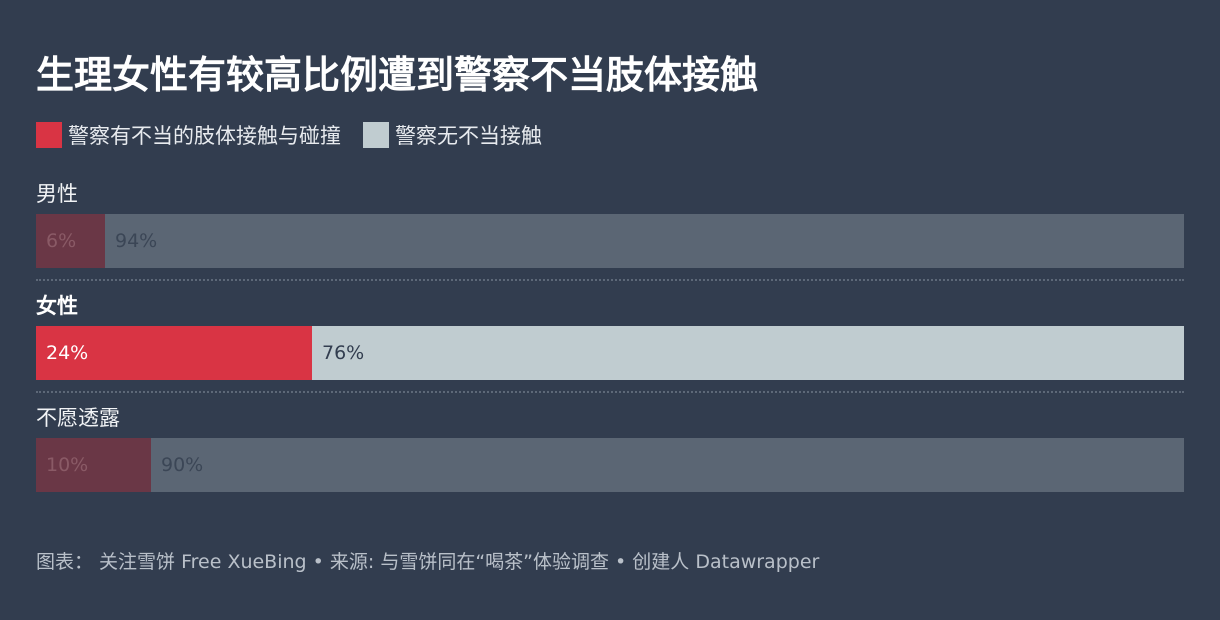 The width and height of the screenshot is (1220, 620). I want to click on legend-item-no-contact: 警察无不当接触, so click(452, 135).